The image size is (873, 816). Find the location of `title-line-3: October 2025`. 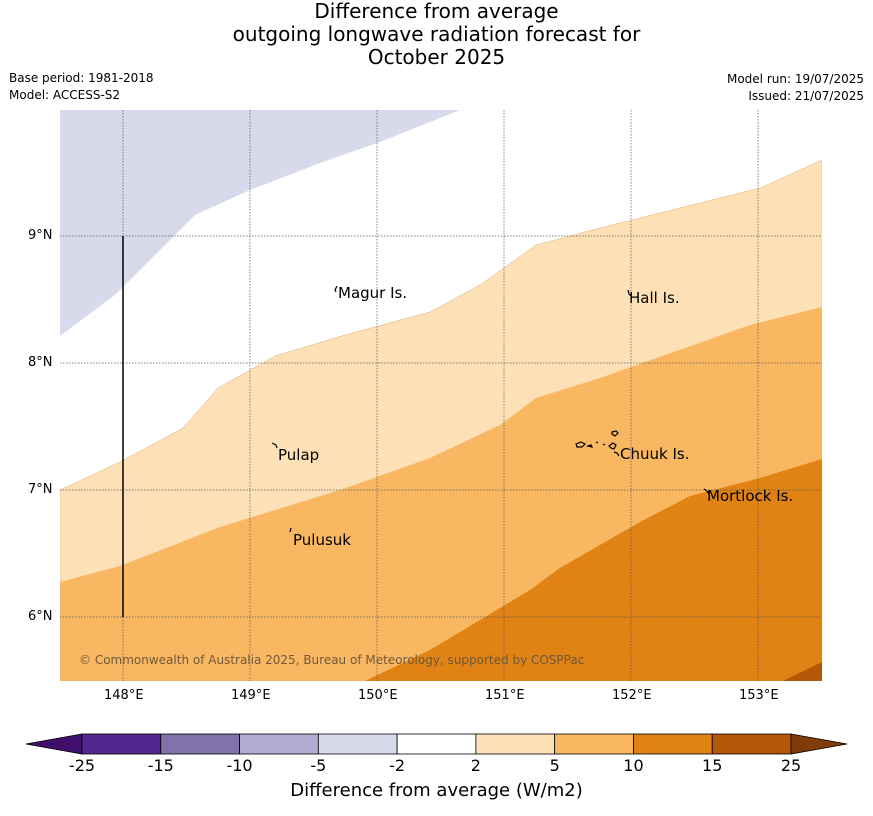

title-line-3: October 2025 is located at coordinates (436, 57).